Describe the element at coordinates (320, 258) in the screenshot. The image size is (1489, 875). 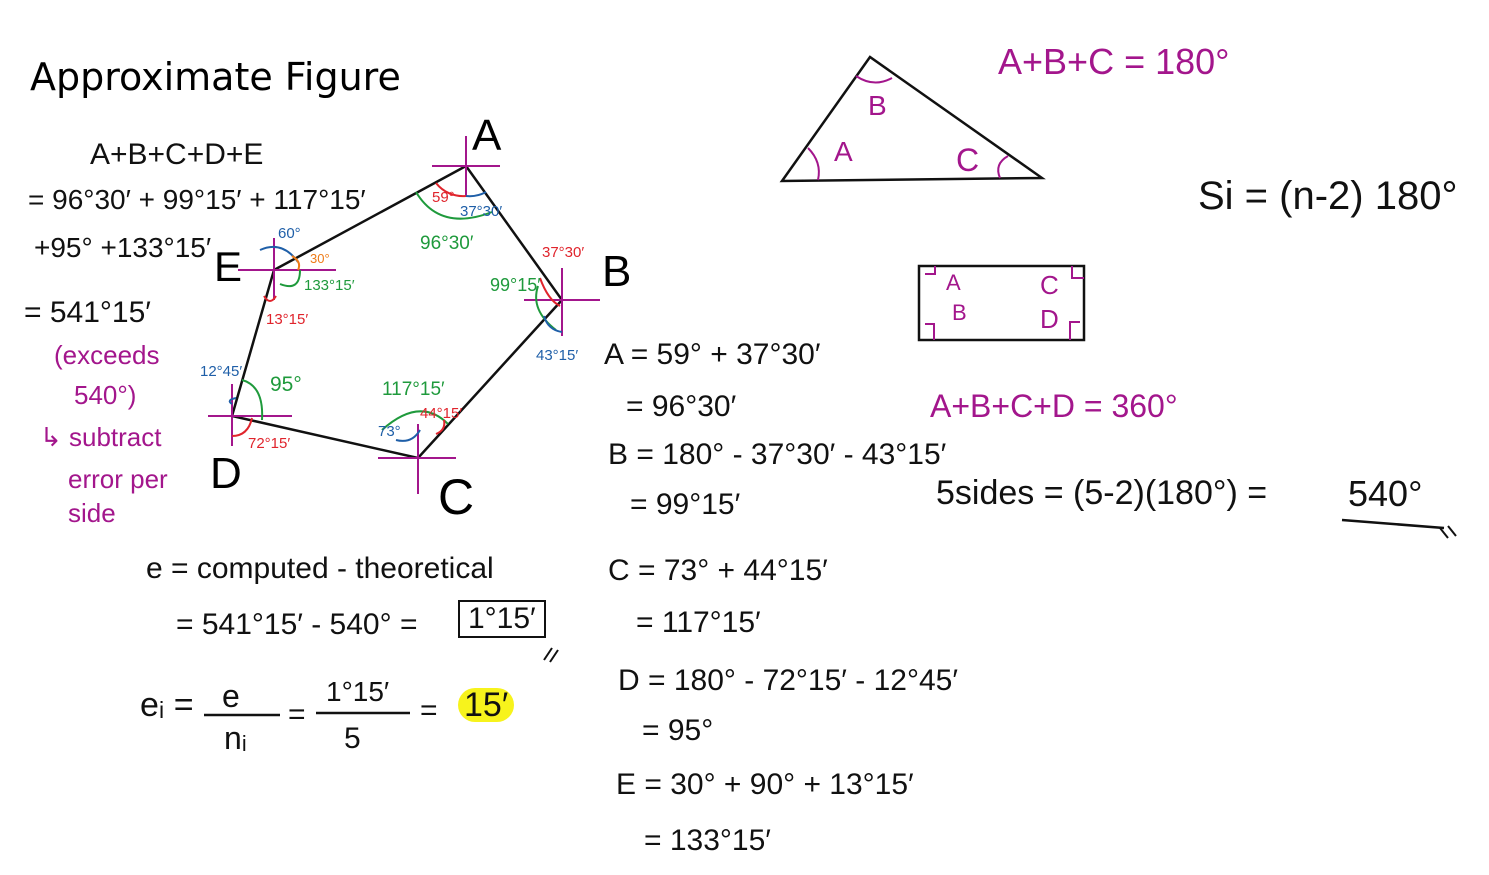
I see `angle-label: 30°` at that location.